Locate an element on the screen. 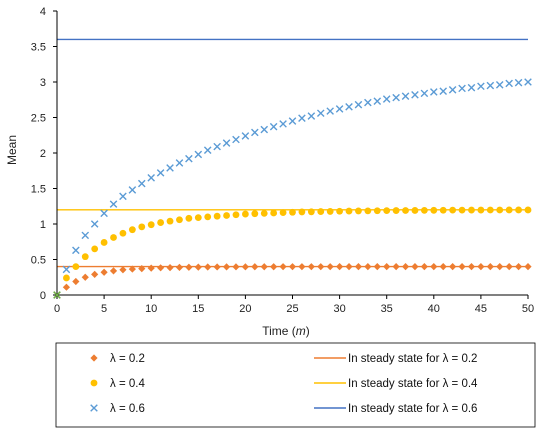 This screenshot has height=434, width=542. y-tick-label-1: 0.5 is located at coordinates (38, 261).